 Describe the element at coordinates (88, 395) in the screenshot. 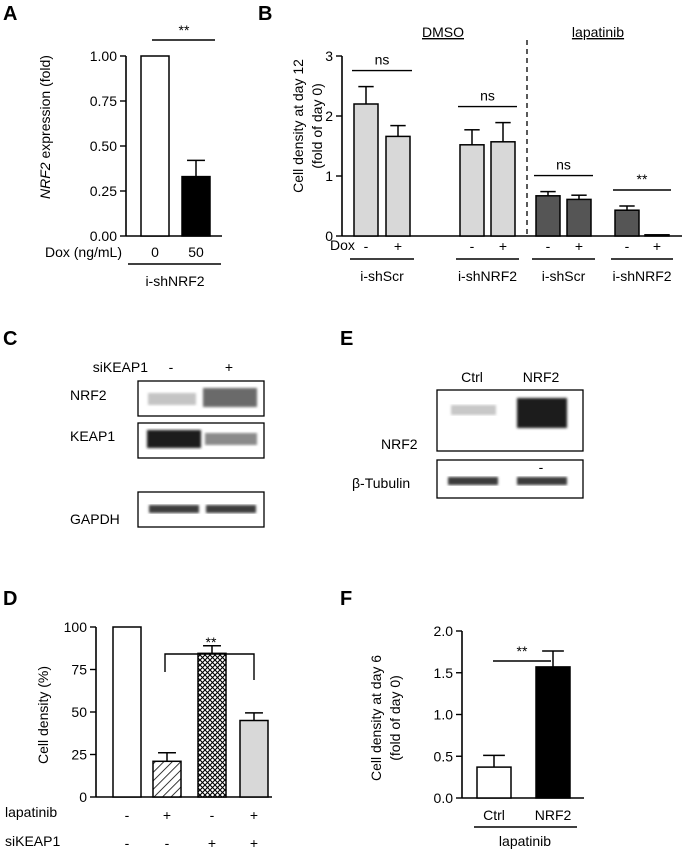

I see `panel-c-row-nrf2: NRF2` at that location.